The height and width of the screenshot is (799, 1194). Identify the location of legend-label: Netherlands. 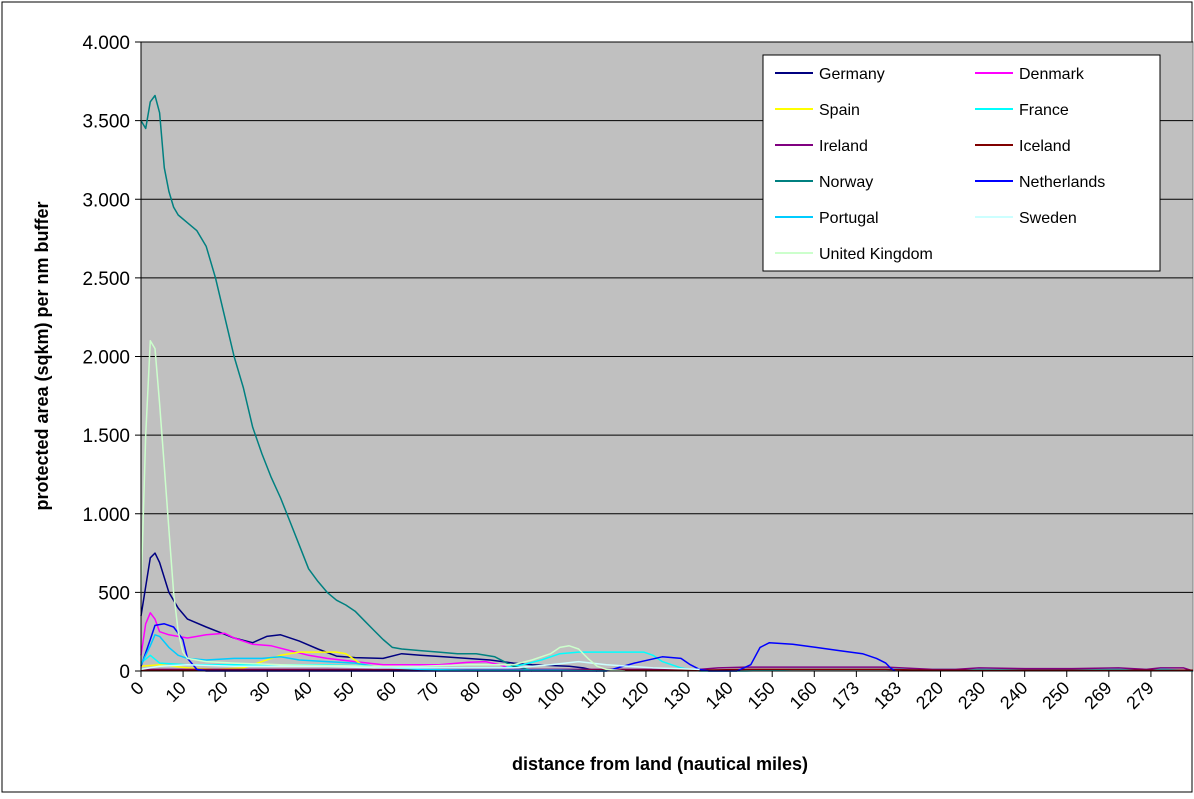
(1062, 182).